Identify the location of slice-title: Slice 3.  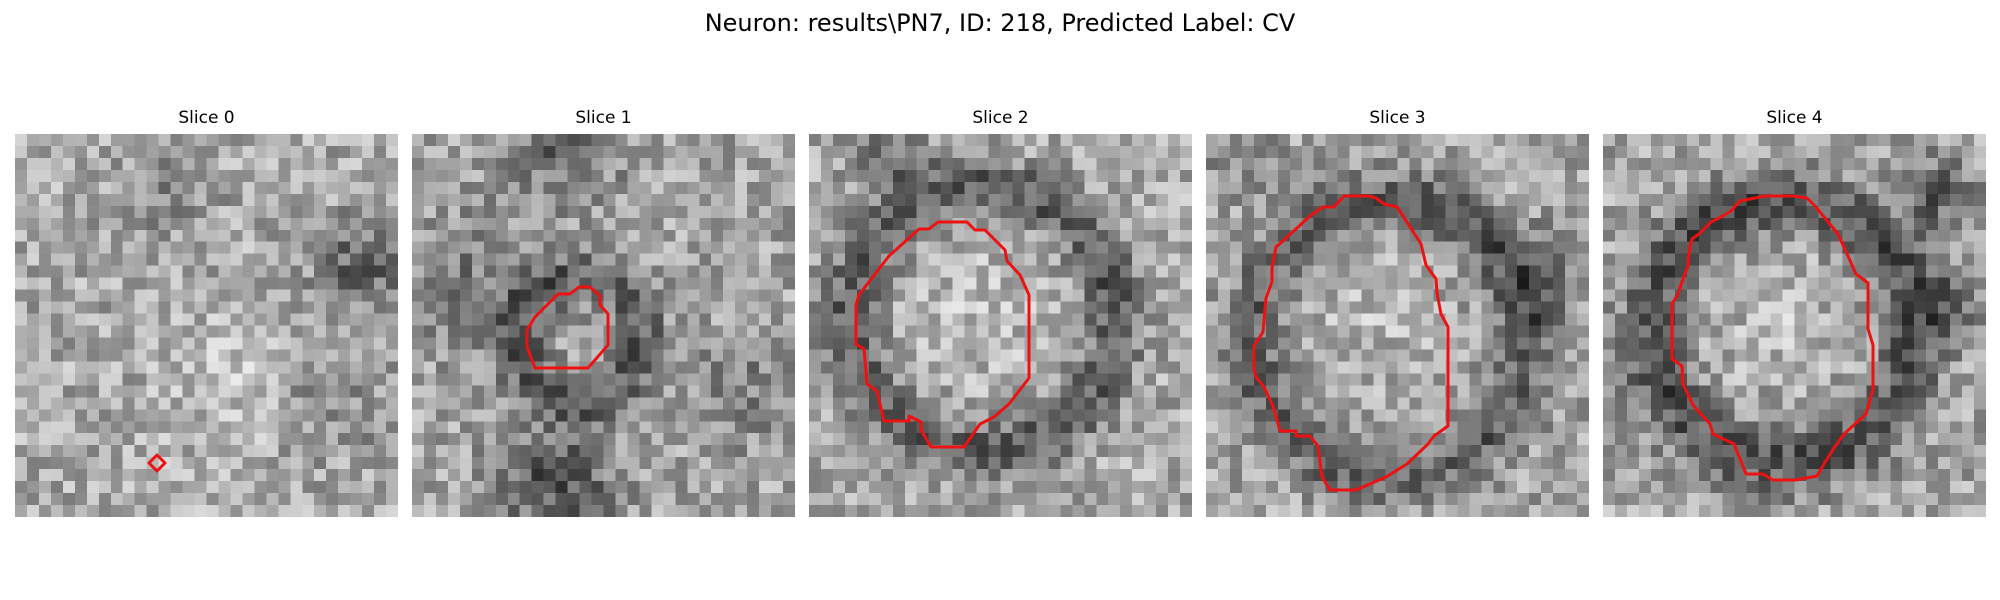
(1397, 118).